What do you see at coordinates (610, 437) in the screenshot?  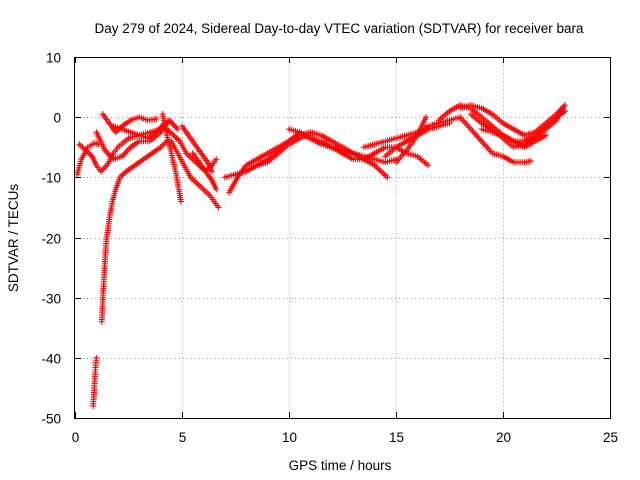 I see `x-tick-label: 25` at bounding box center [610, 437].